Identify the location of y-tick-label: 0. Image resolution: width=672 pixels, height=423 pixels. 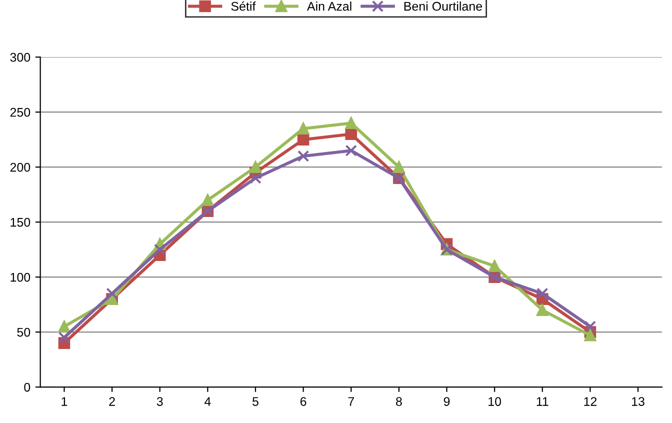
(27, 387).